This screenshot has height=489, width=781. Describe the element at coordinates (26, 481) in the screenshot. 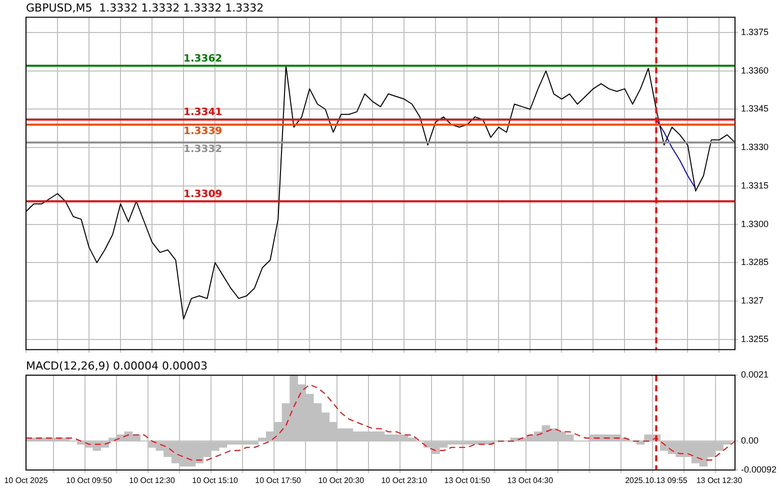

I see `x-tick-label: 10 Oct 2025` at that location.